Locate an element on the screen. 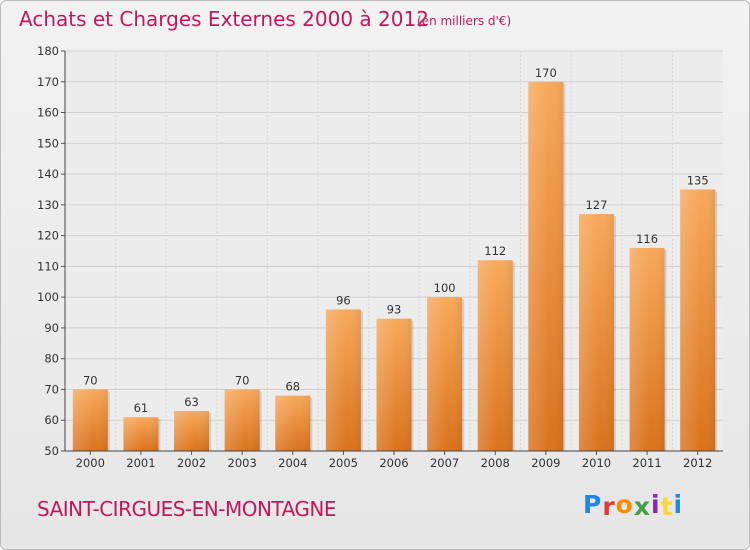 This screenshot has width=750, height=550. value-label-2007: 100 is located at coordinates (445, 288).